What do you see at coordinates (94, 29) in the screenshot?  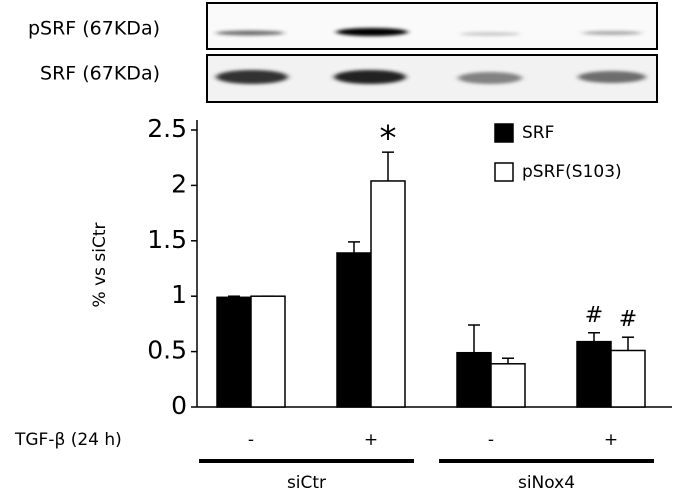 I see `blot-label: pSRF (67KDa)` at bounding box center [94, 29].